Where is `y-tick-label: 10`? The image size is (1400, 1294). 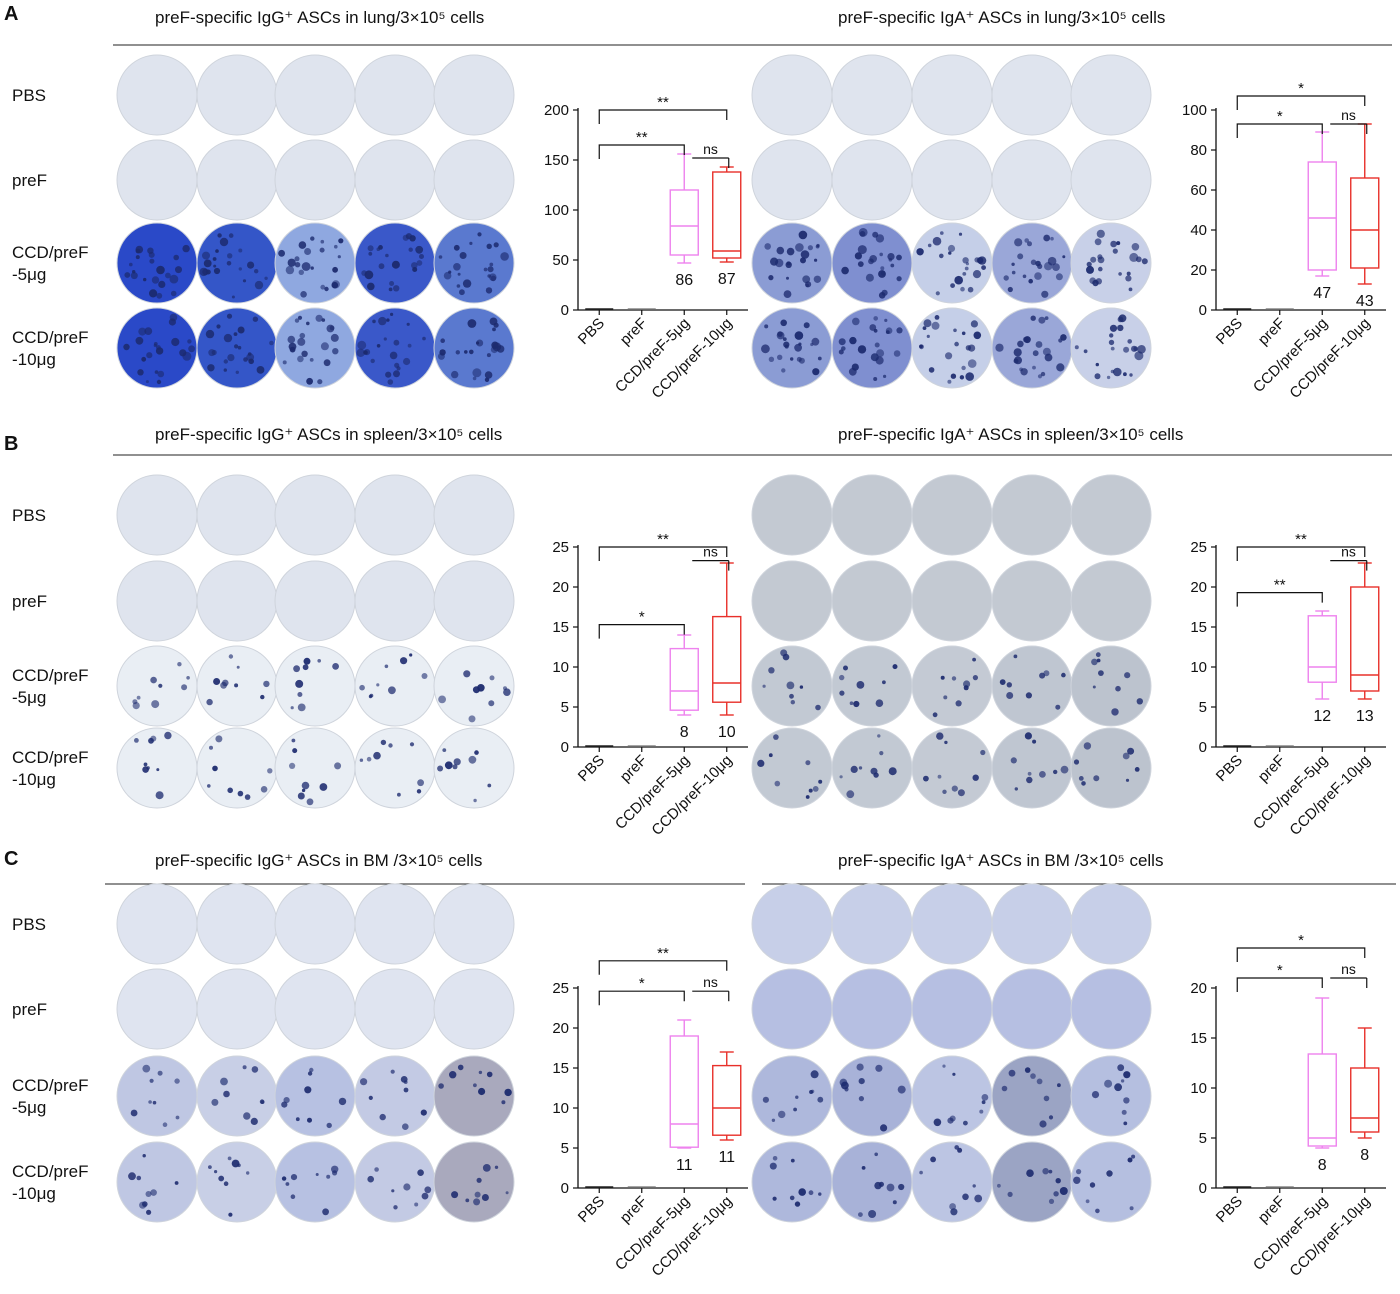 y-tick-label: 10 is located at coordinates (1198, 667).